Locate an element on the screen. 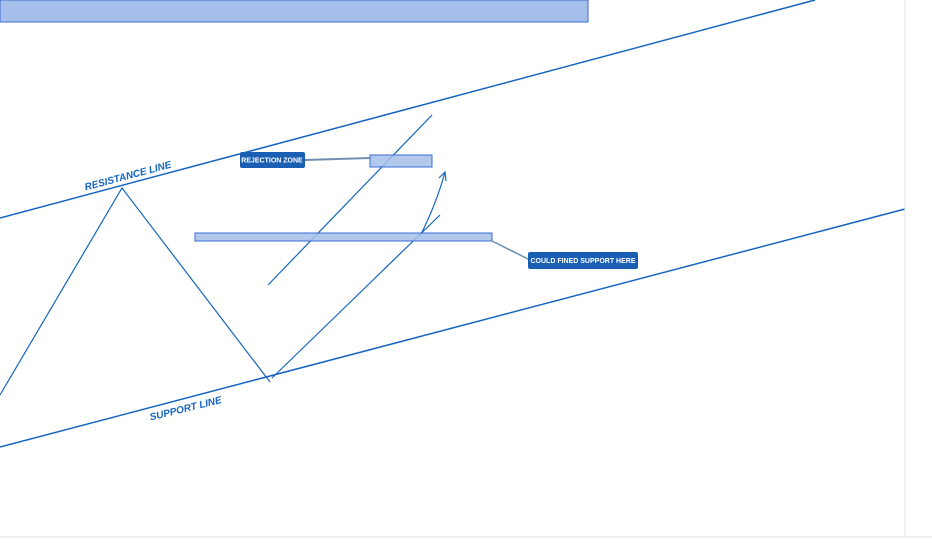 This screenshot has height=555, width=932. support-label: COULD FINED SUPPORT HERE is located at coordinates (582, 261).